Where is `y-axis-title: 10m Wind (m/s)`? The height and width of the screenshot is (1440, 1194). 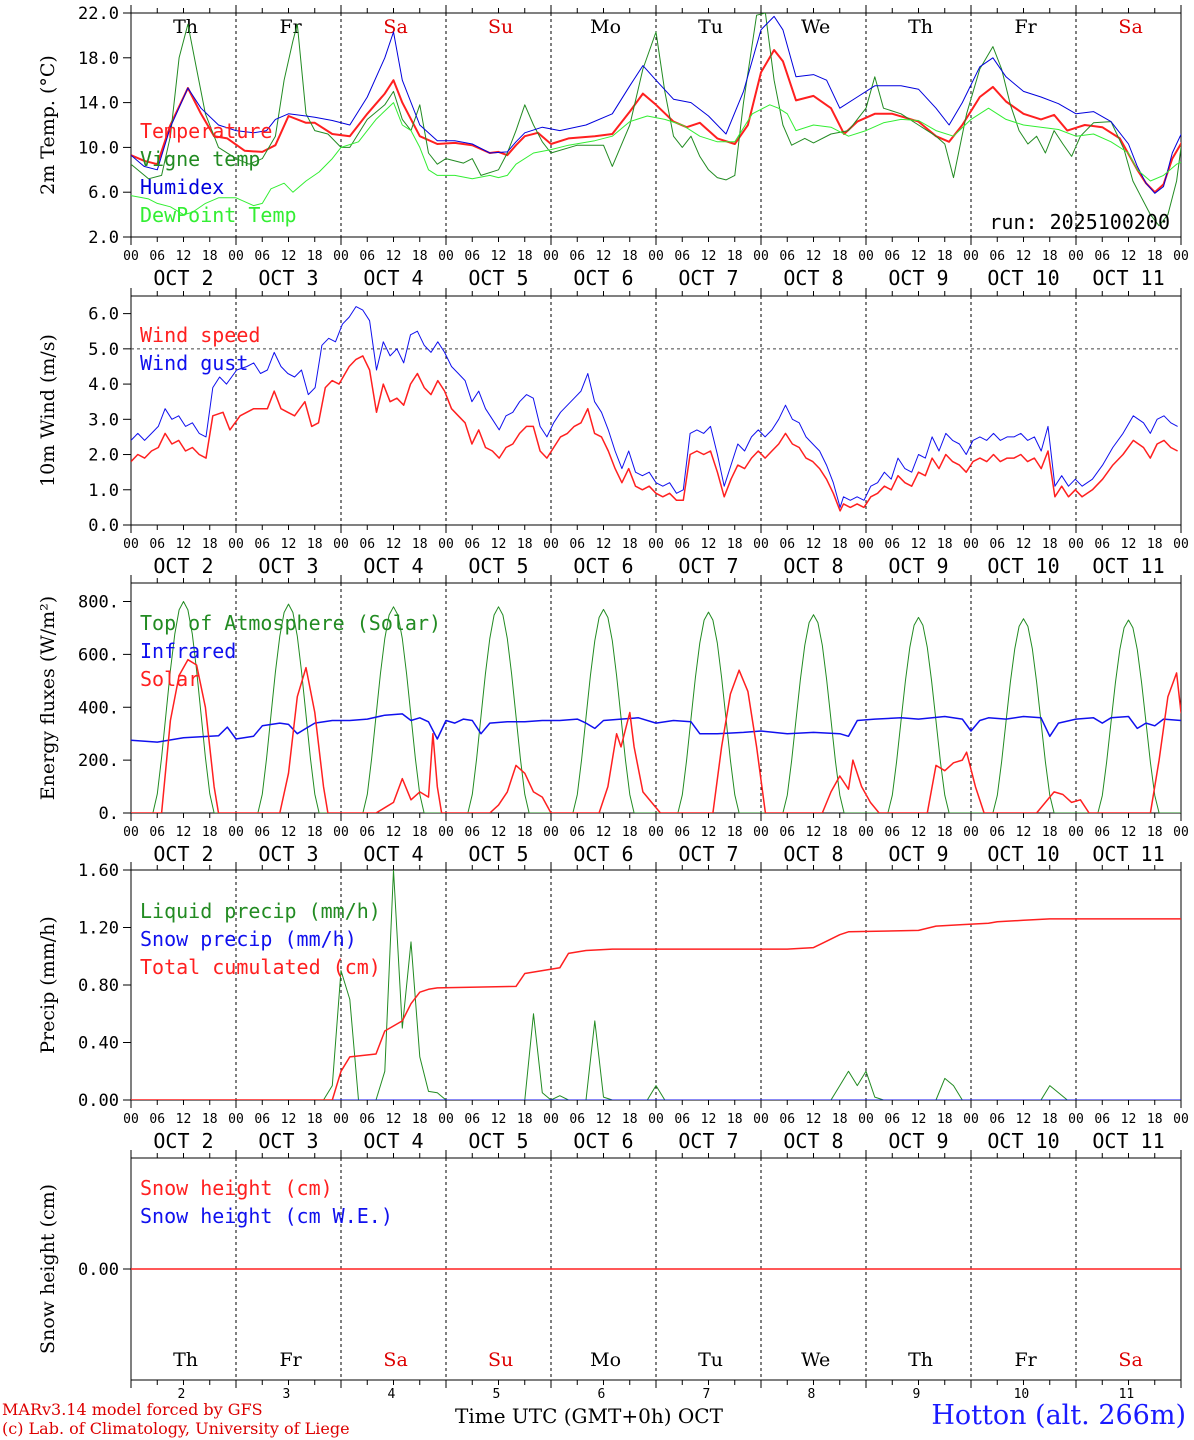
y-axis-title: 10m Wind (m/s) is located at coordinates (48, 410).